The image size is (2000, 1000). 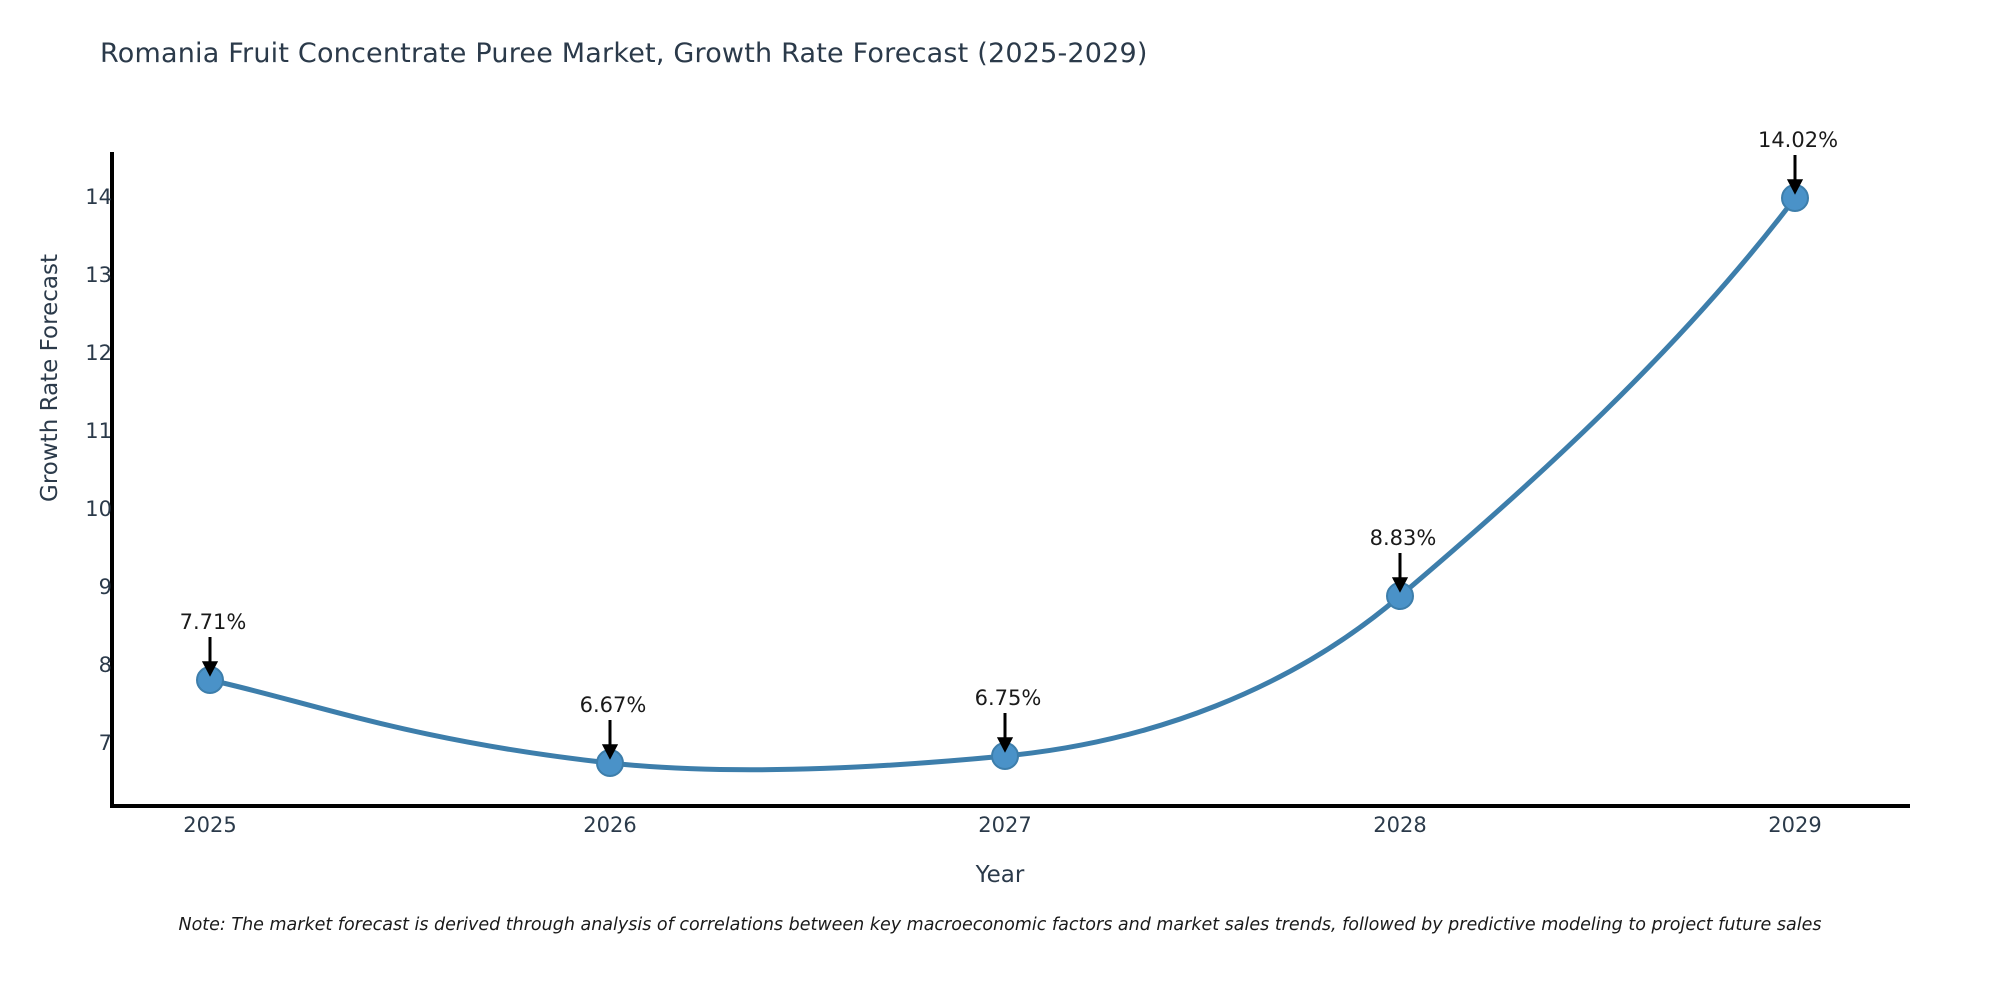 What do you see at coordinates (105, 587) in the screenshot?
I see `y-tick-label: 9` at bounding box center [105, 587].